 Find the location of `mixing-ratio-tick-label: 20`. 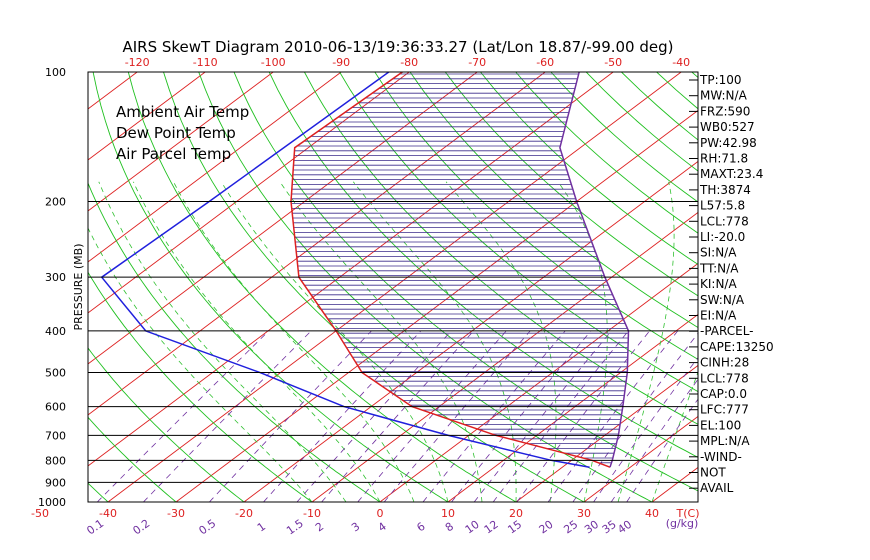

mixing-ratio-tick-label: 20 is located at coordinates (546, 527).